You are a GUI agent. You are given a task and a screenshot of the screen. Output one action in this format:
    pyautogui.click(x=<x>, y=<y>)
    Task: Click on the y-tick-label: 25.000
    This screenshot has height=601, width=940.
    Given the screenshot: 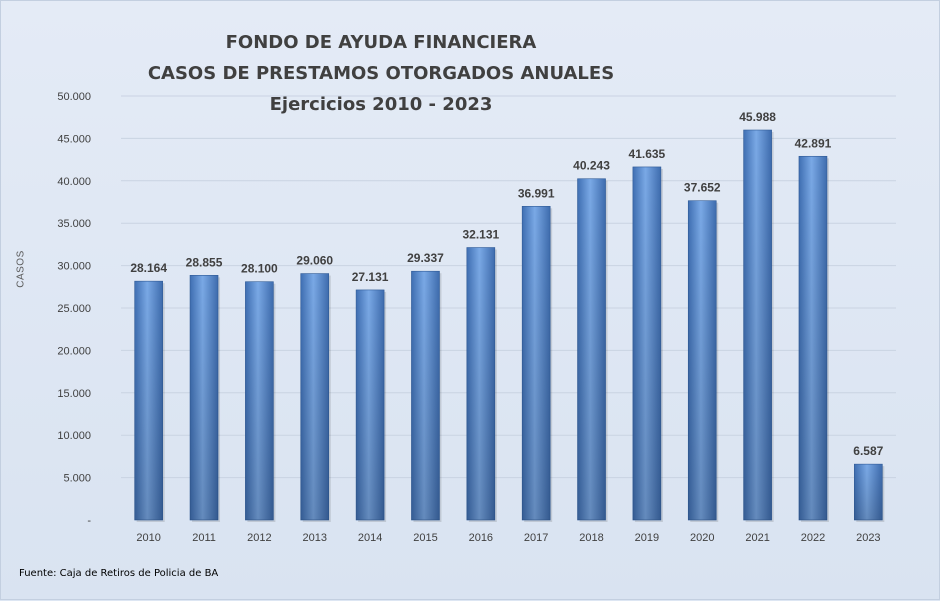 What is the action you would take?
    pyautogui.click(x=74, y=309)
    